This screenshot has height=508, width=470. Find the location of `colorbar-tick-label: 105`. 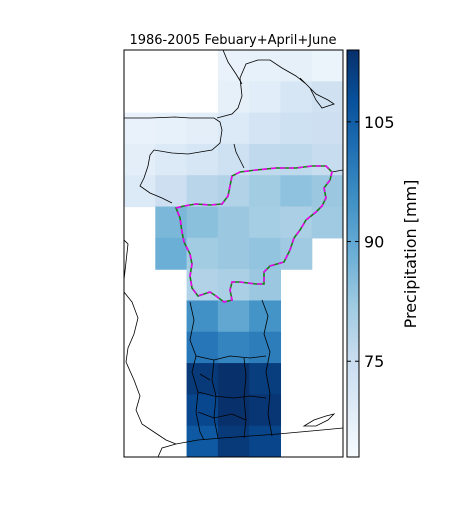

colorbar-tick-label: 105 is located at coordinates (379, 122).